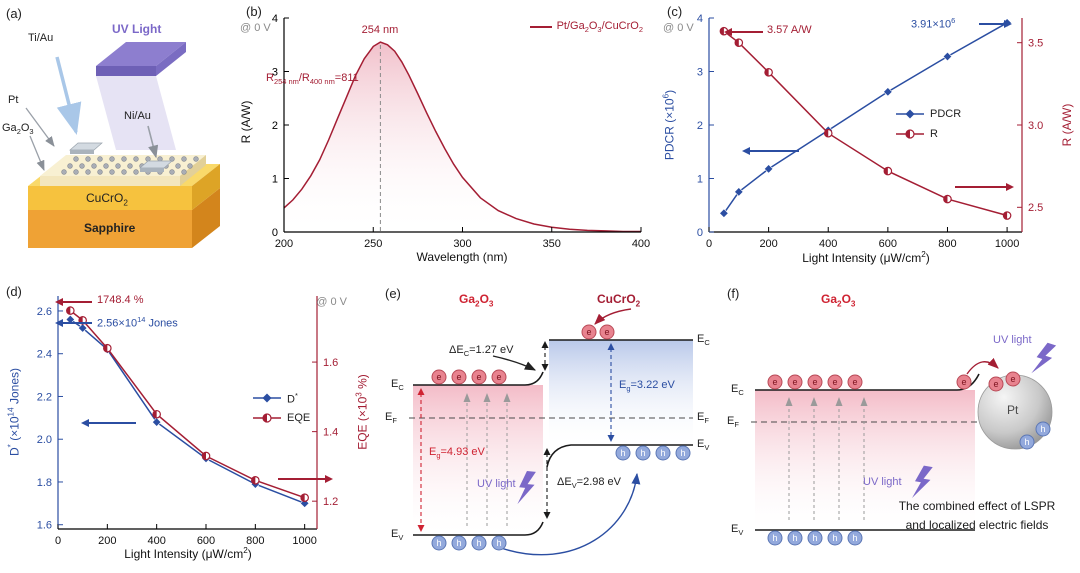 The height and width of the screenshot is (573, 1080). Describe the element at coordinates (928, 124) in the screenshot. I see `legend: PDCR R` at that location.